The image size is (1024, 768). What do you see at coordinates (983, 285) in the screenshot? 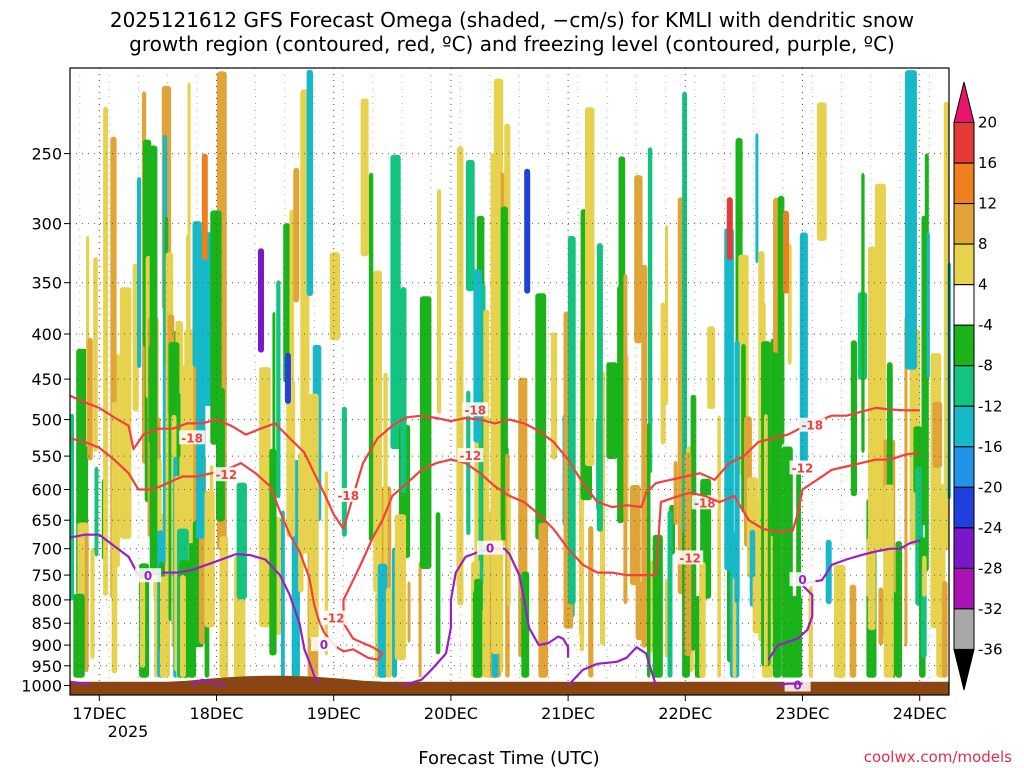
I see `colorbar-level-label: 4` at bounding box center [983, 285].